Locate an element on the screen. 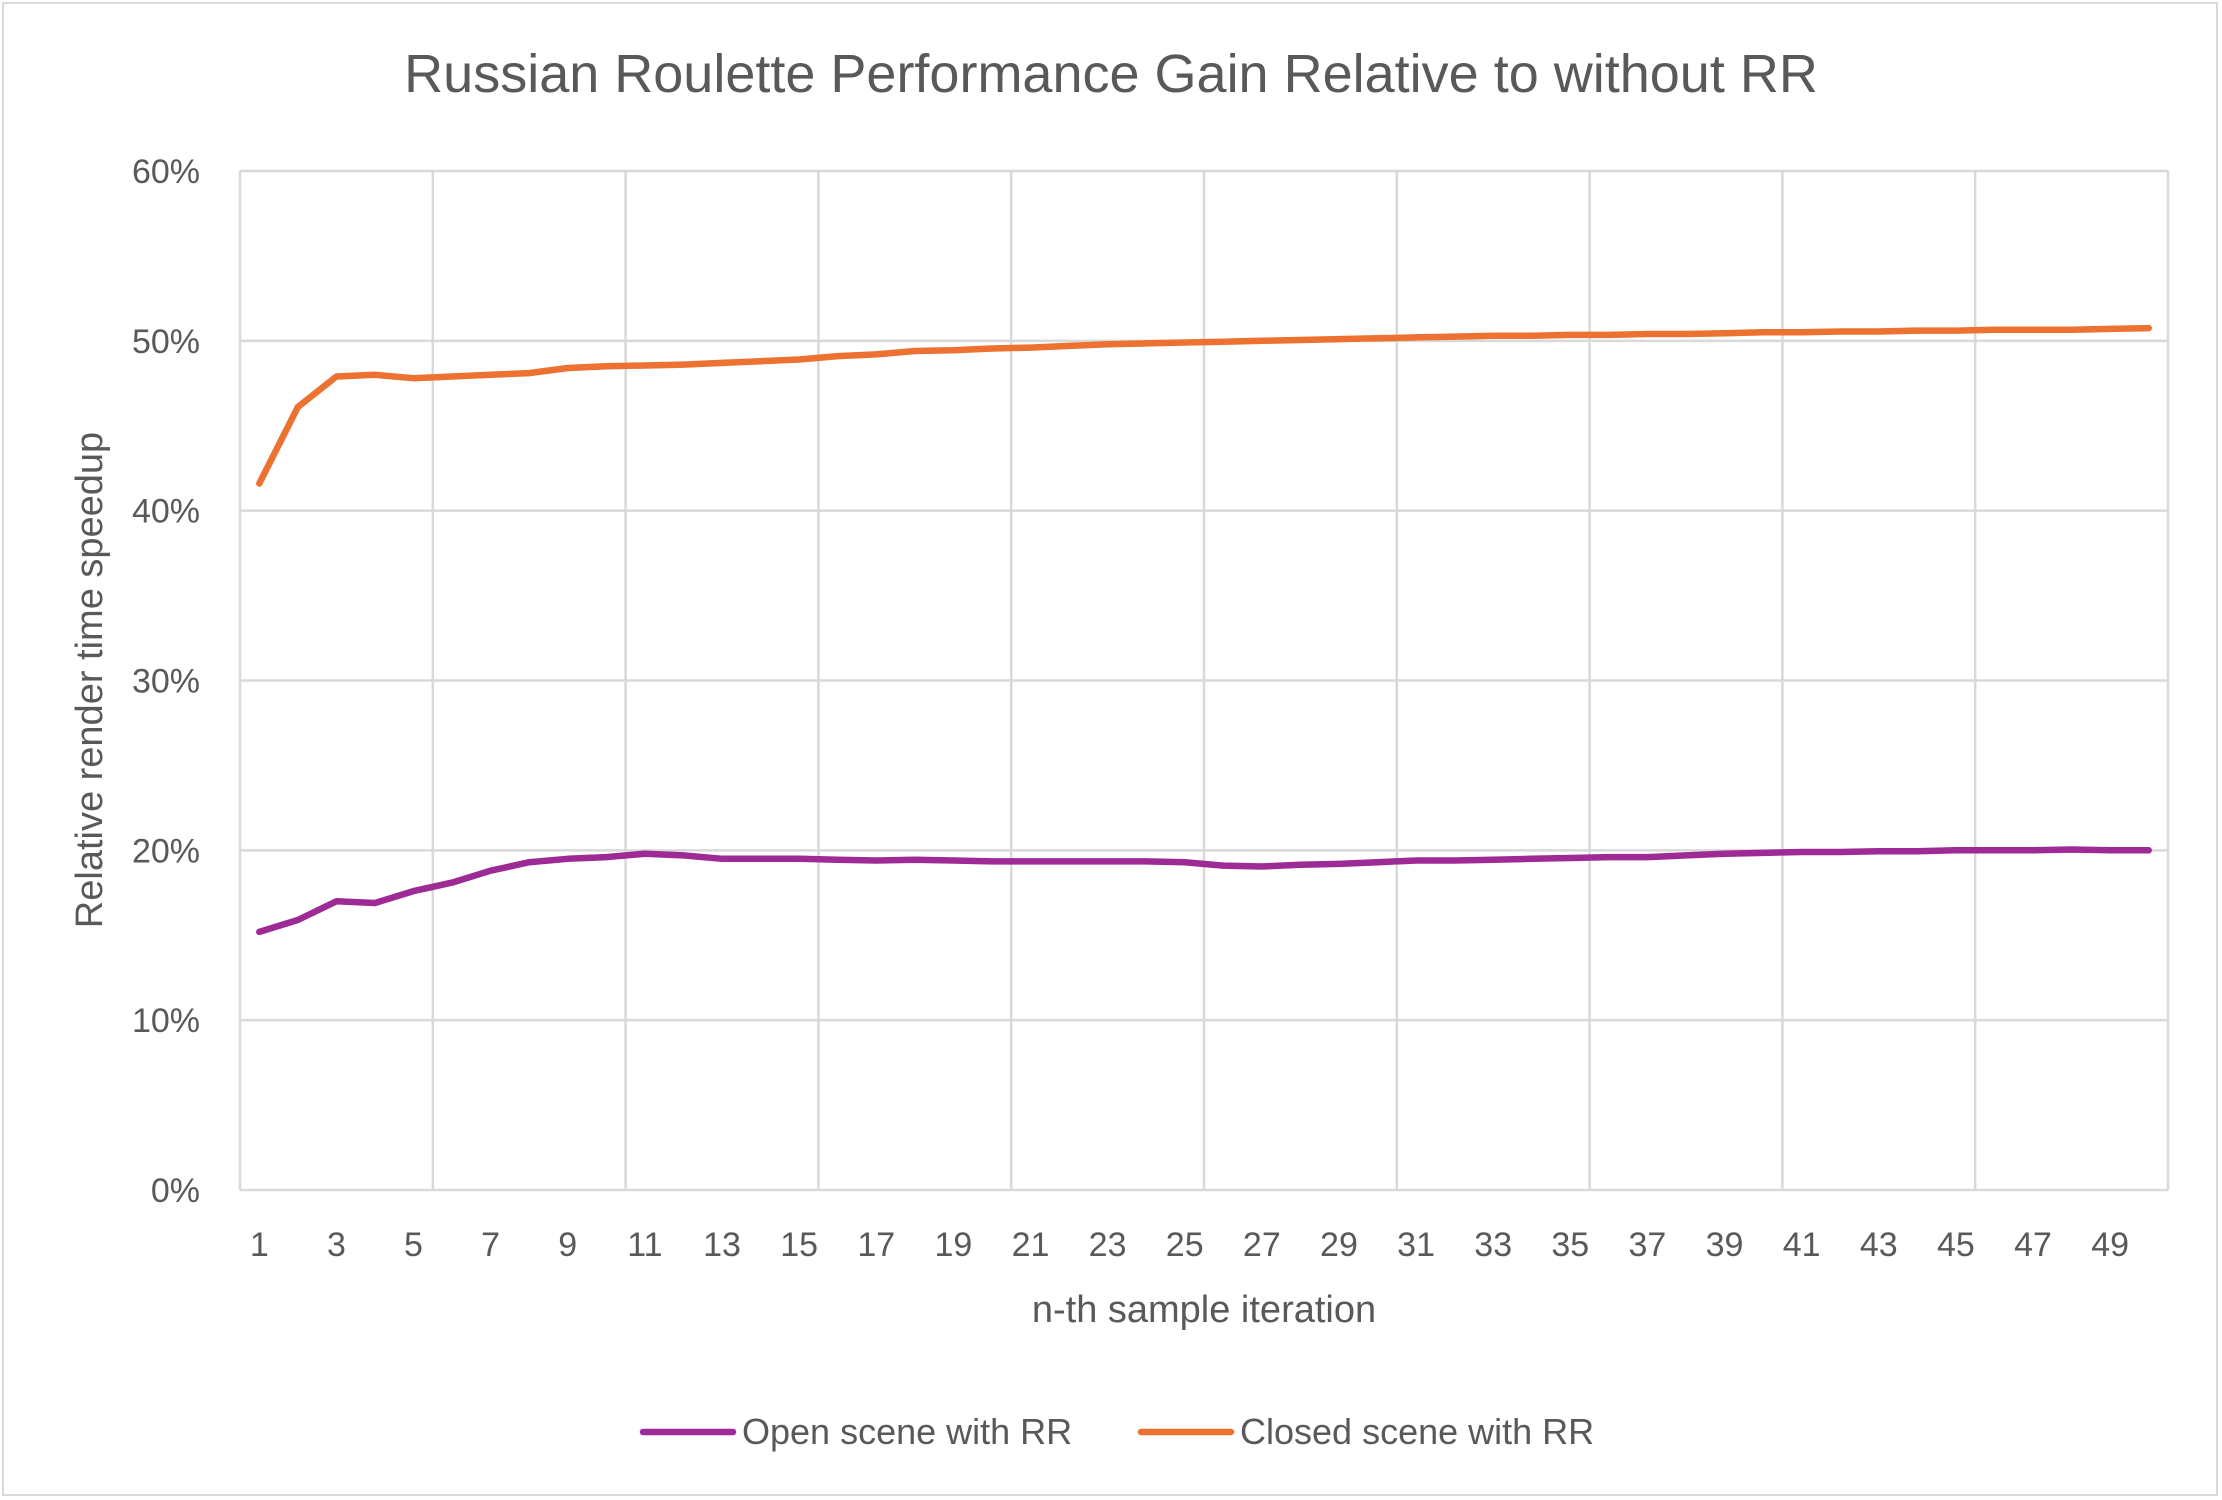 This screenshot has width=2222, height=1500. x-tick-label: 31 is located at coordinates (1416, 1245).